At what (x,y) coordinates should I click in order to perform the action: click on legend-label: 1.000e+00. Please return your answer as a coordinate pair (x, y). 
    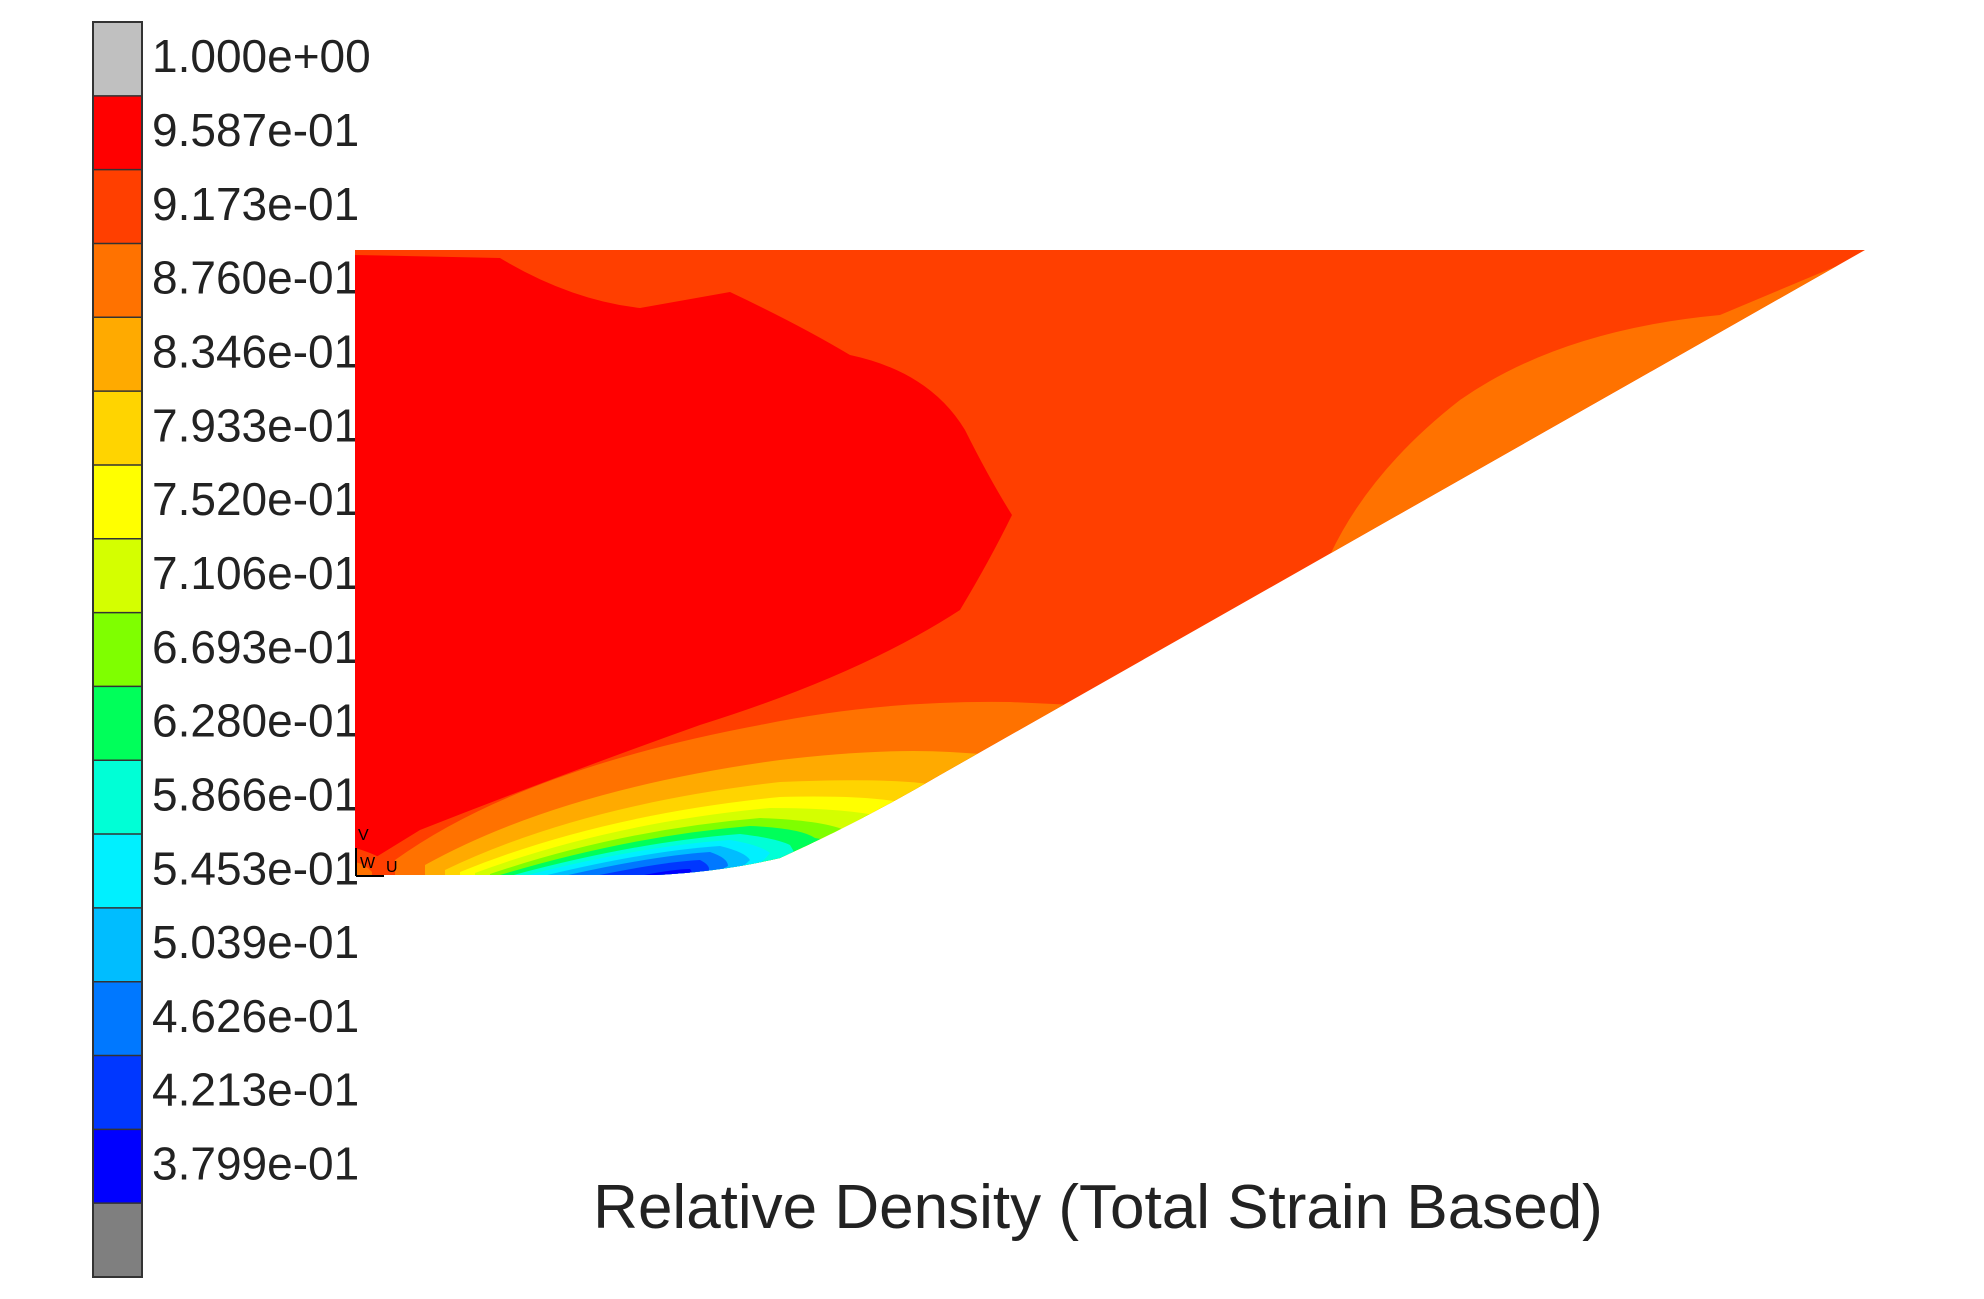
    Looking at the image, I should click on (261, 56).